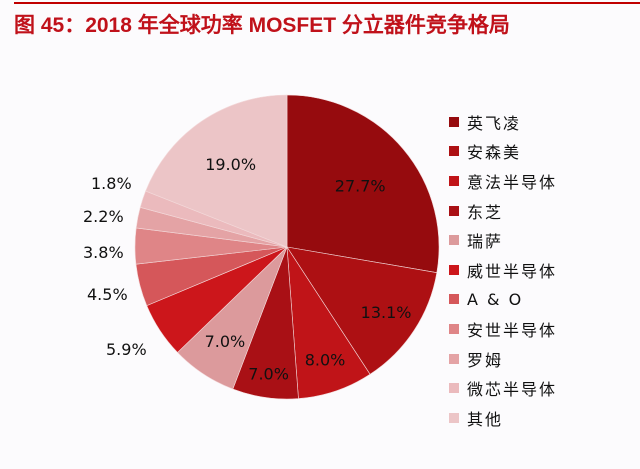 The width and height of the screenshot is (640, 469). I want to click on chart-title: 图 45：2018 年全球功率 MOSFET 分立器件竞争格局, so click(262, 25).